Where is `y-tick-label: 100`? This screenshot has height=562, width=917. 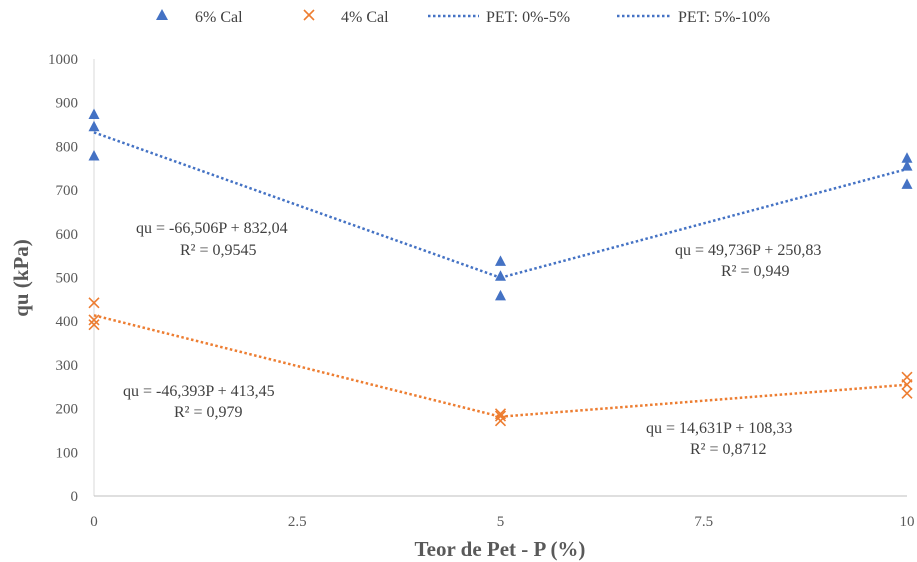 y-tick-label: 100 is located at coordinates (67, 453).